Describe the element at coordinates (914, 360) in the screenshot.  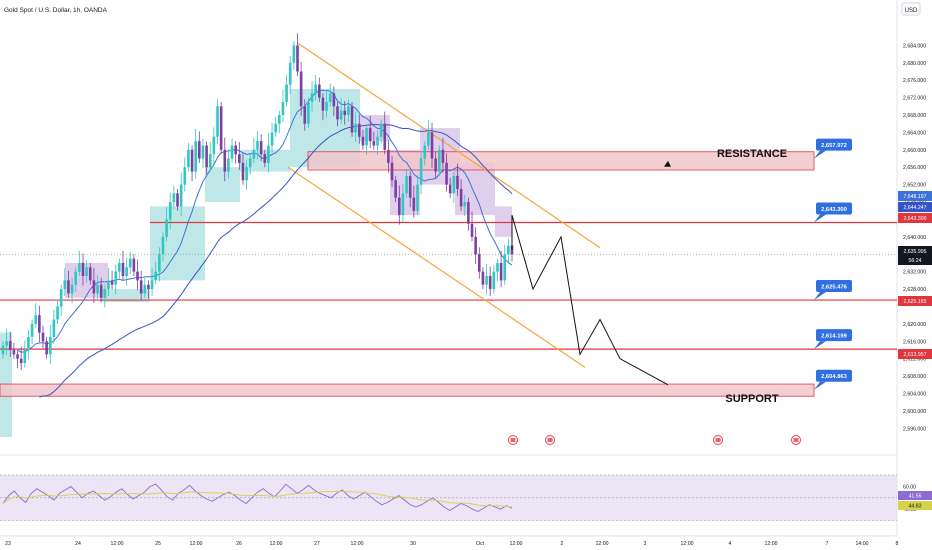
I see `y-tick-label: 2,612.000` at that location.